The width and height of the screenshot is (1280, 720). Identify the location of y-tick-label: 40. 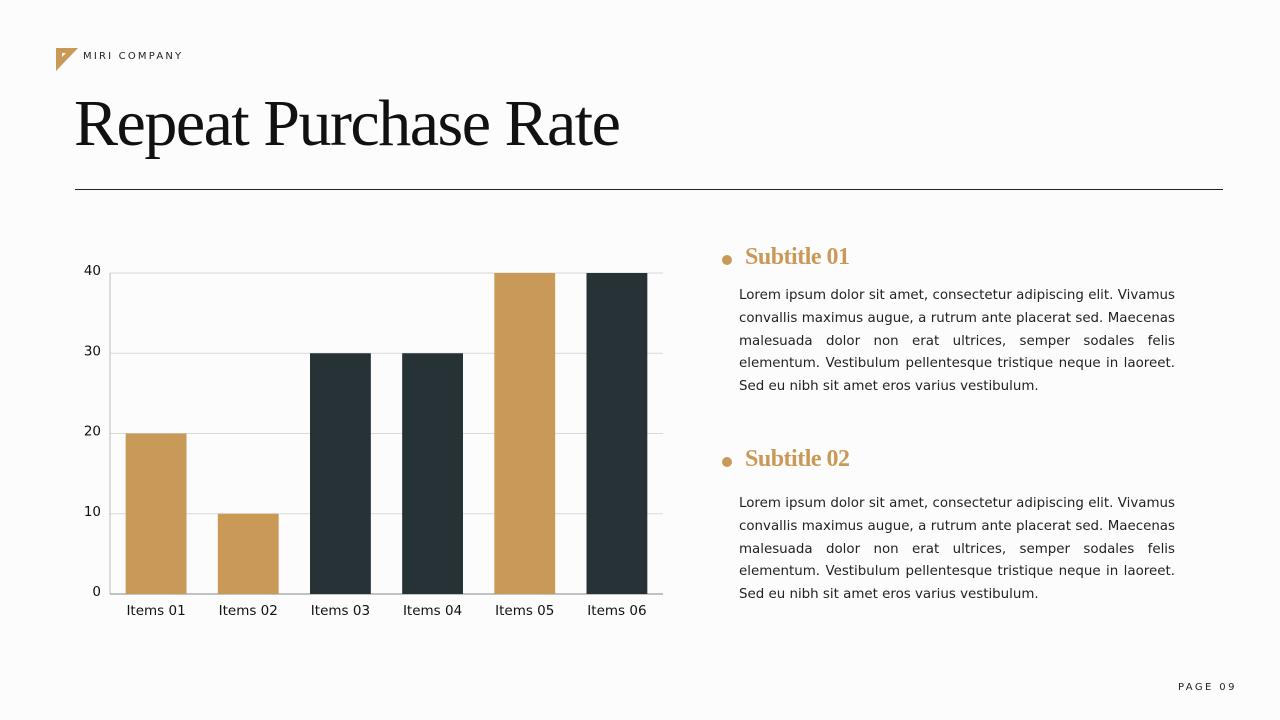
(92, 271).